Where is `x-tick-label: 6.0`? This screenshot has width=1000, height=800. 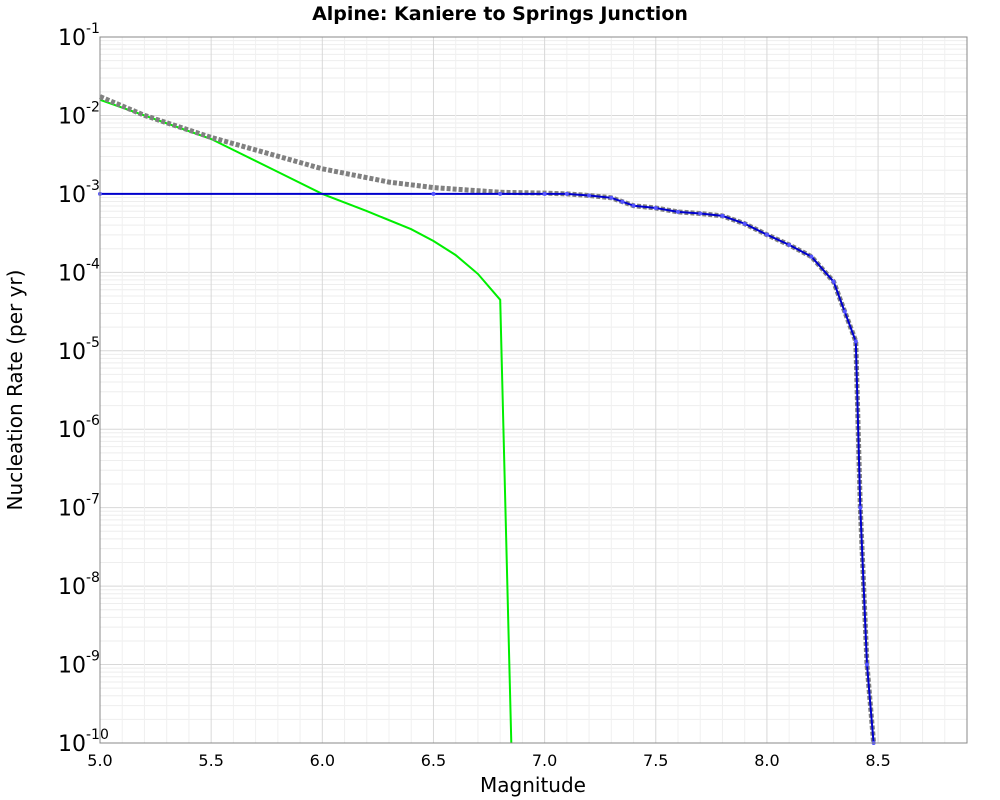
x-tick-label: 6.0 is located at coordinates (322, 760).